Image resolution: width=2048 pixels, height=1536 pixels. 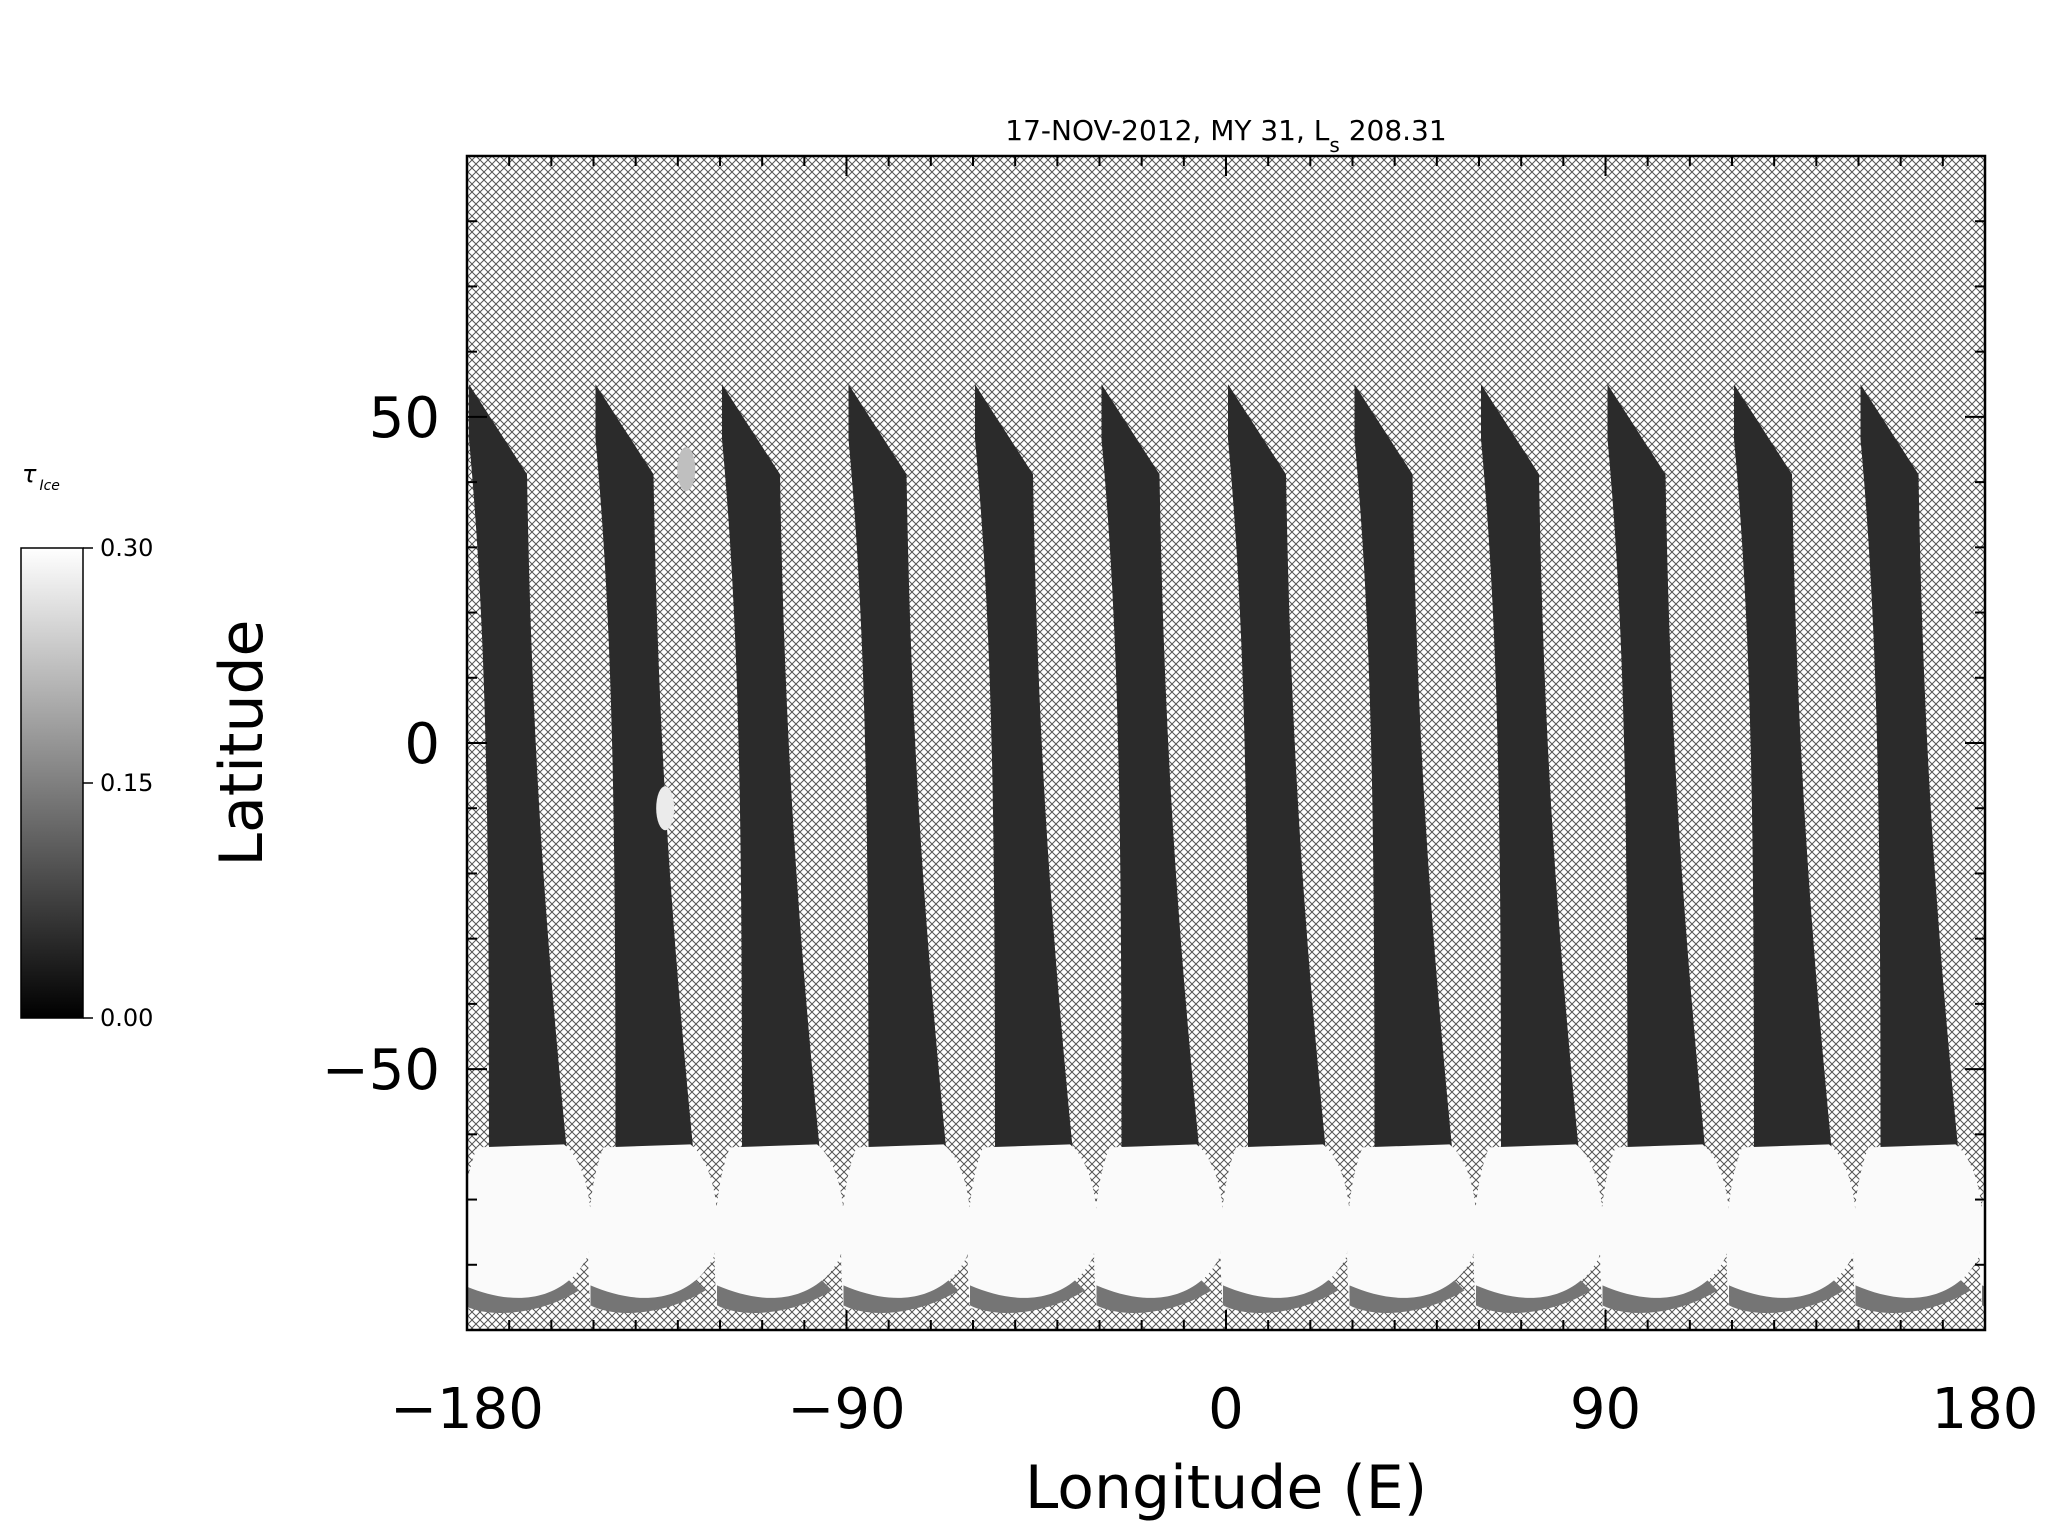 I want to click on colorbar-title-subscript: Ice, so click(x=49, y=486).